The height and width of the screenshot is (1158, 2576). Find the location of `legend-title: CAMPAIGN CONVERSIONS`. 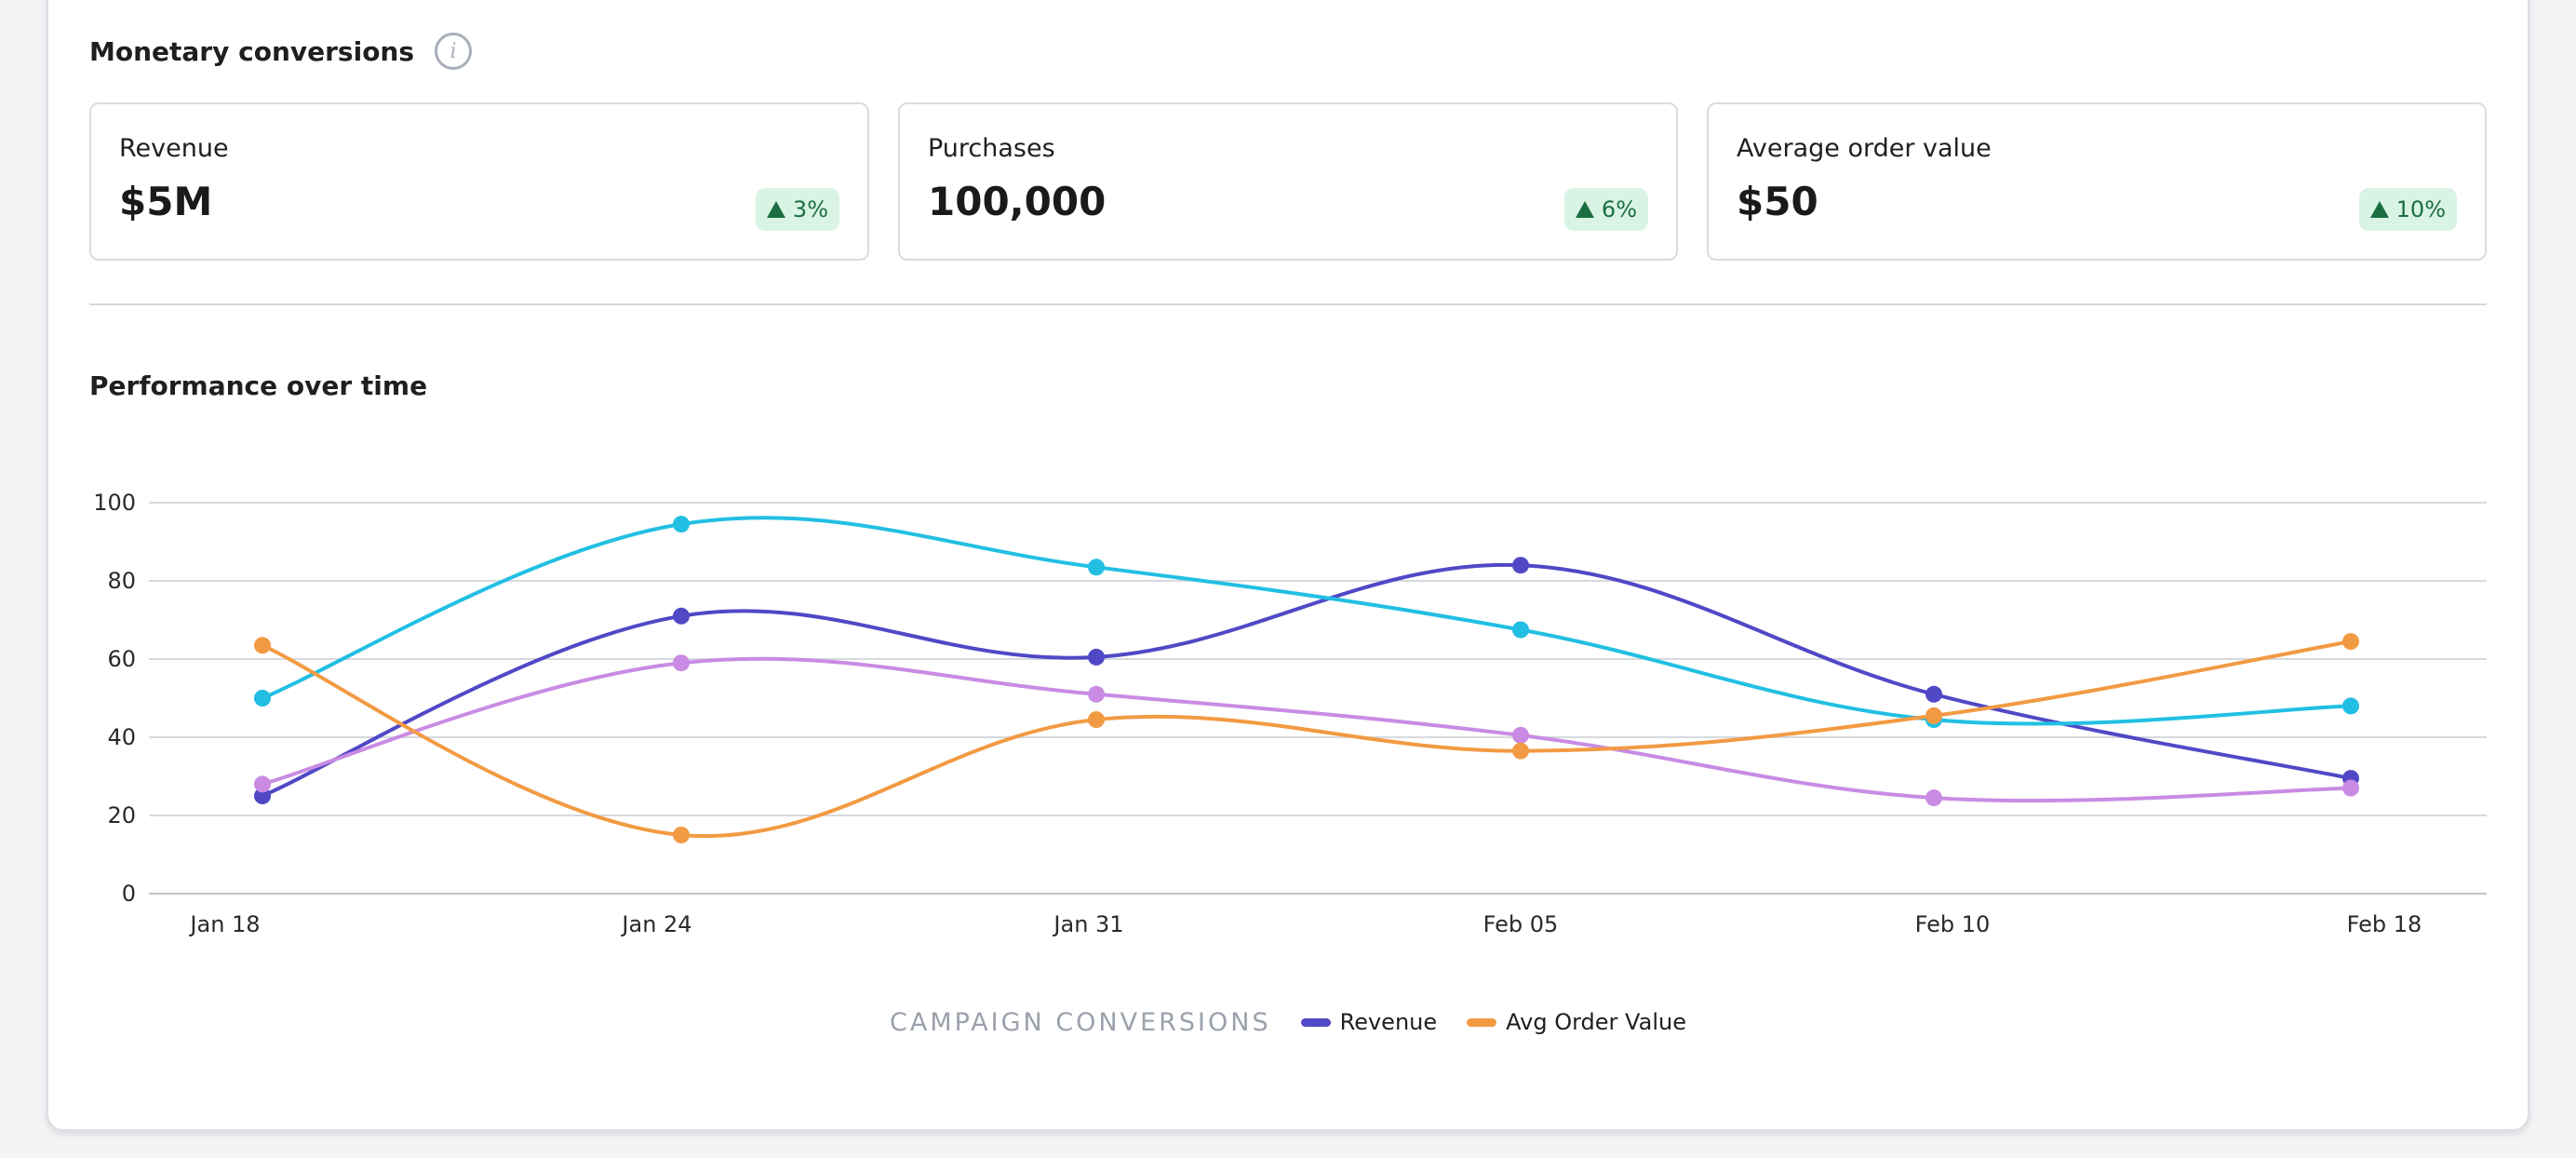

legend-title: CAMPAIGN CONVERSIONS is located at coordinates (1080, 1022).